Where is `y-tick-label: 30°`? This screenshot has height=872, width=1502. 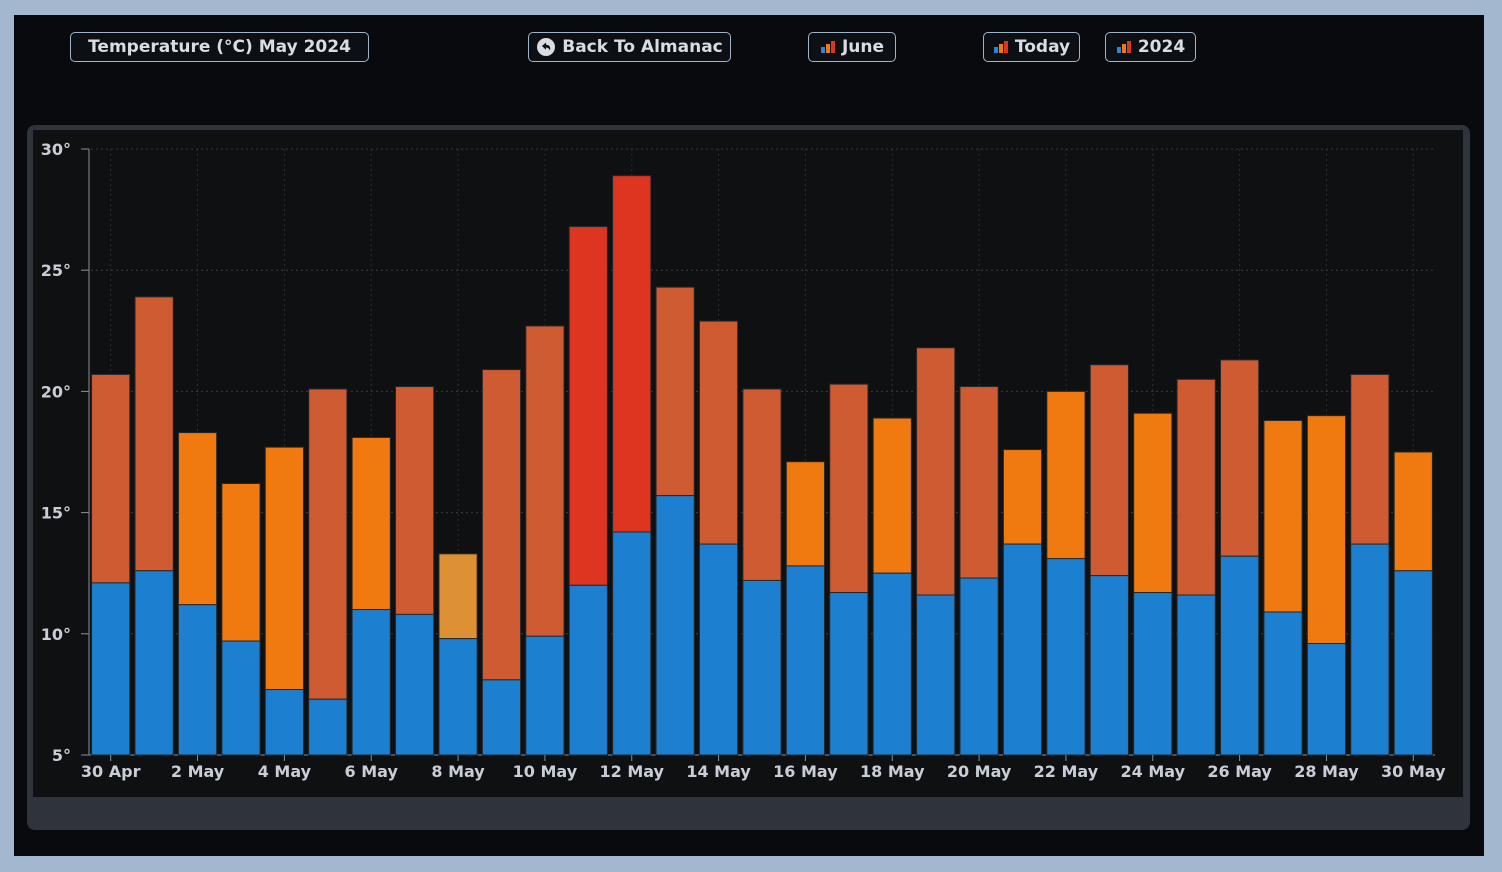
y-tick-label: 30° is located at coordinates (56, 149).